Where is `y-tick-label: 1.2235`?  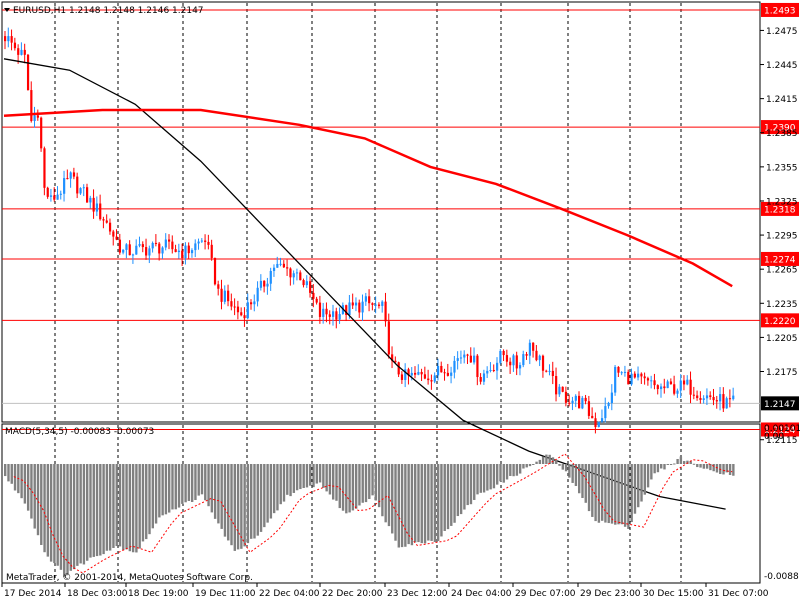 y-tick-label: 1.2235 is located at coordinates (782, 305).